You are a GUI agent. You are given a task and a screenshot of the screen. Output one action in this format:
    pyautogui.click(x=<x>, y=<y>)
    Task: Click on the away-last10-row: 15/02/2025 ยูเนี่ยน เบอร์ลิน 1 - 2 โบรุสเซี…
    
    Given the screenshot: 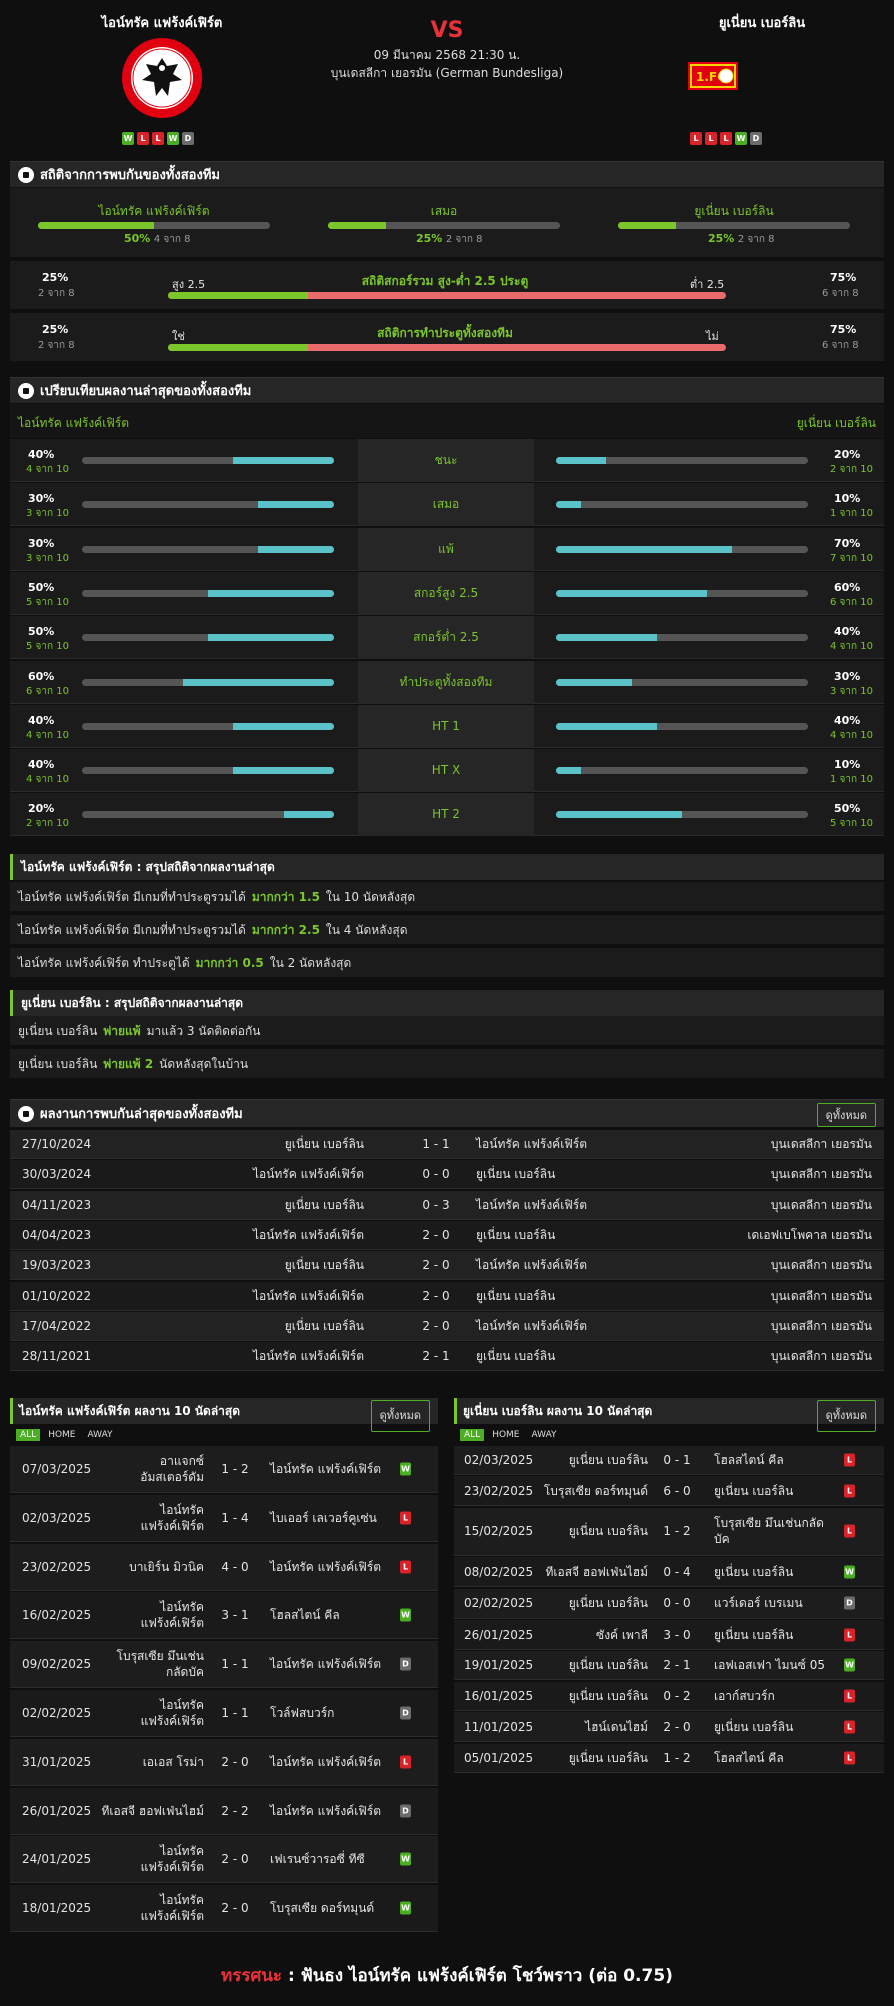 What is the action you would take?
    pyautogui.click(x=669, y=1531)
    